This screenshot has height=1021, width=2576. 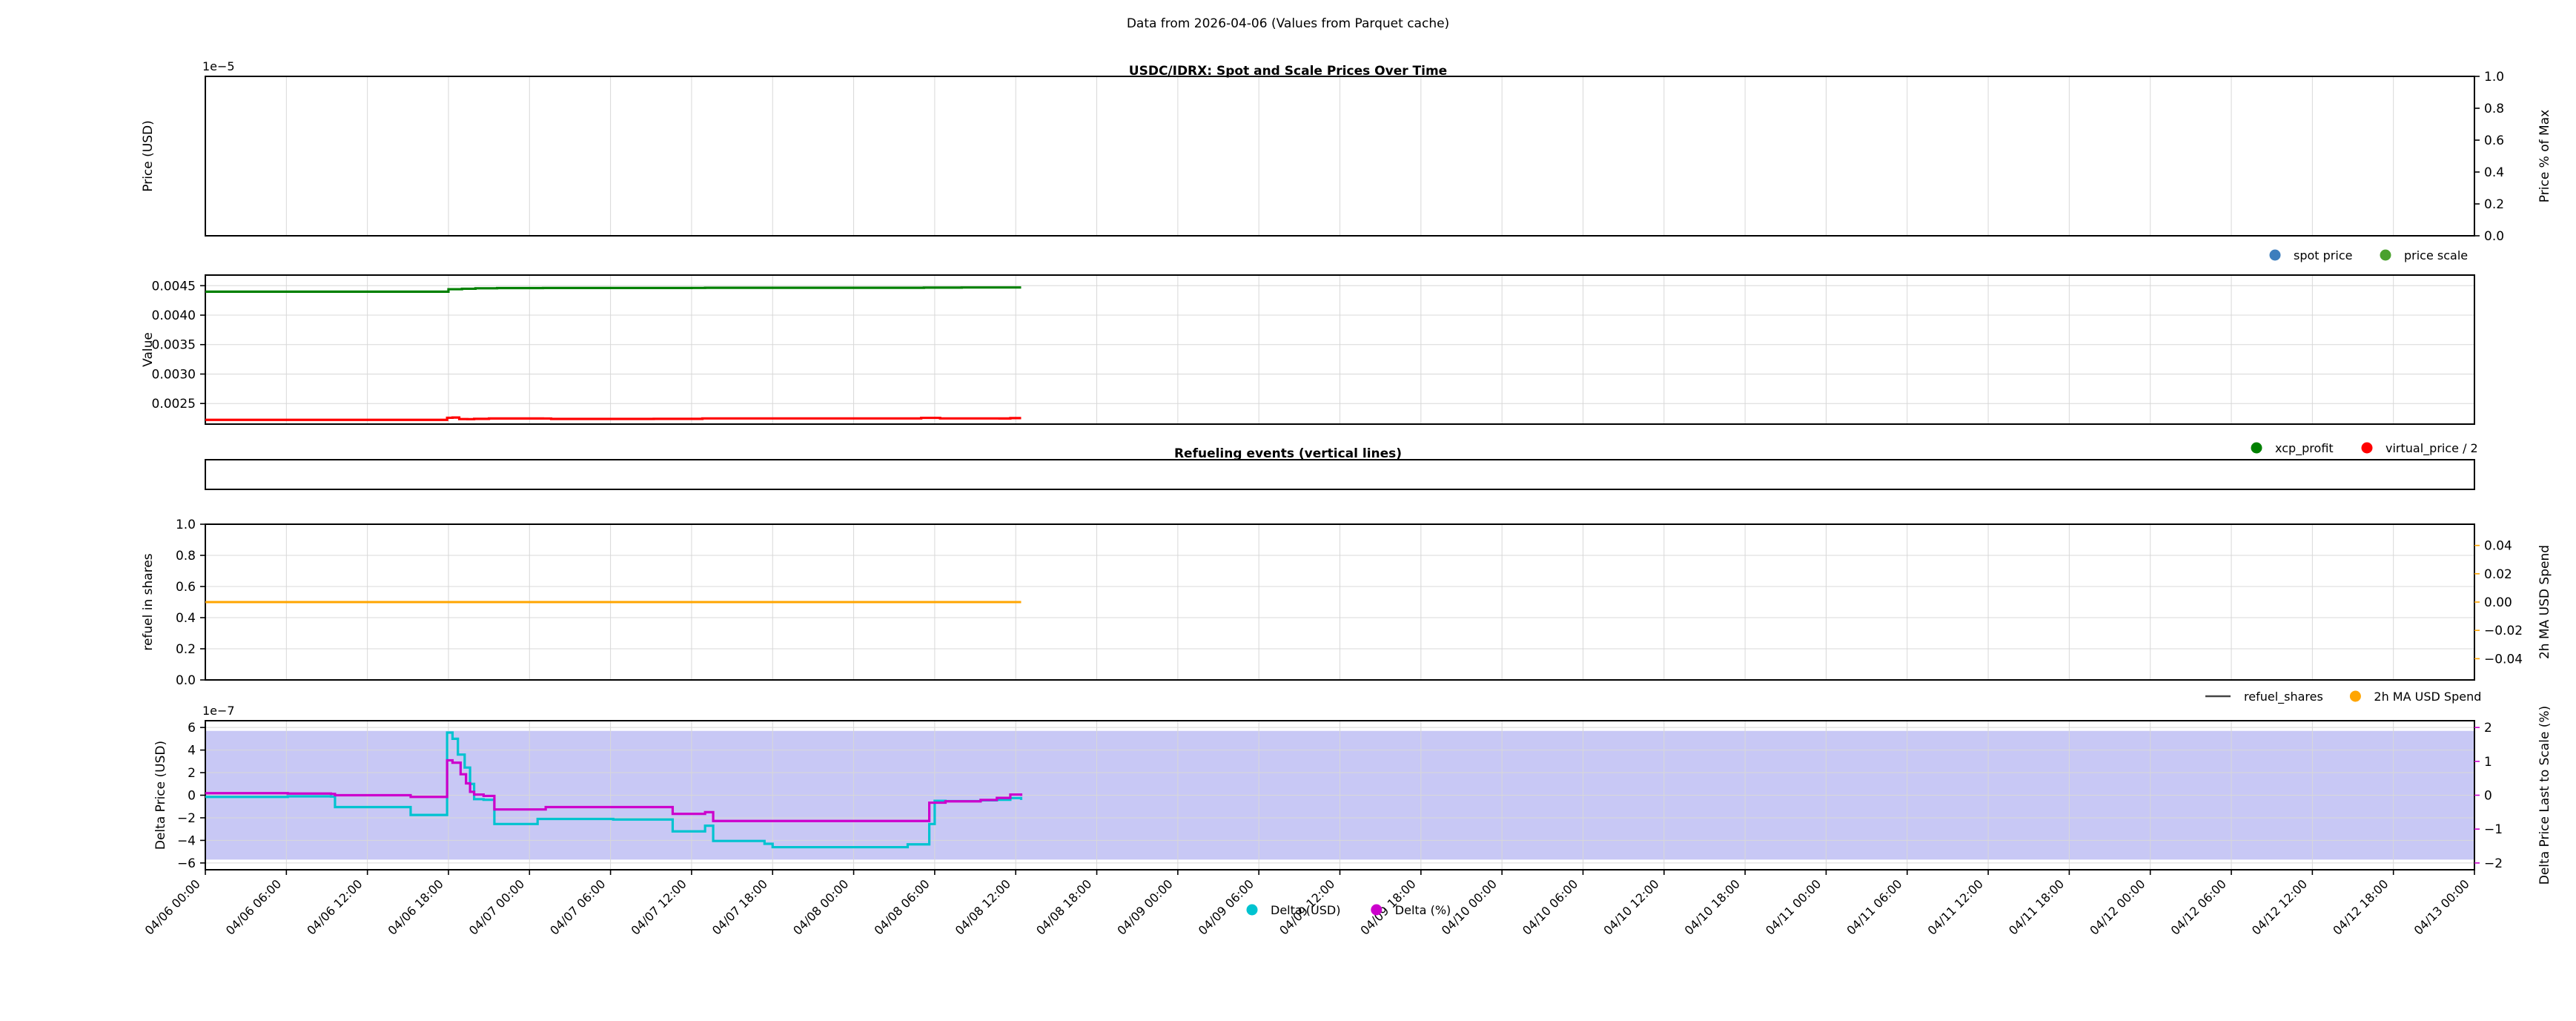 I want to click on ytick-label: 2, so click(x=192, y=773).